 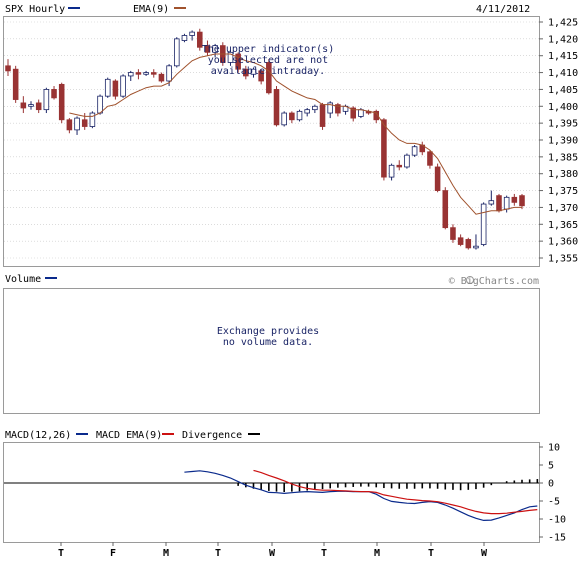 What do you see at coordinates (554, 502) in the screenshot?
I see `macd-tick-label: -5` at bounding box center [554, 502].